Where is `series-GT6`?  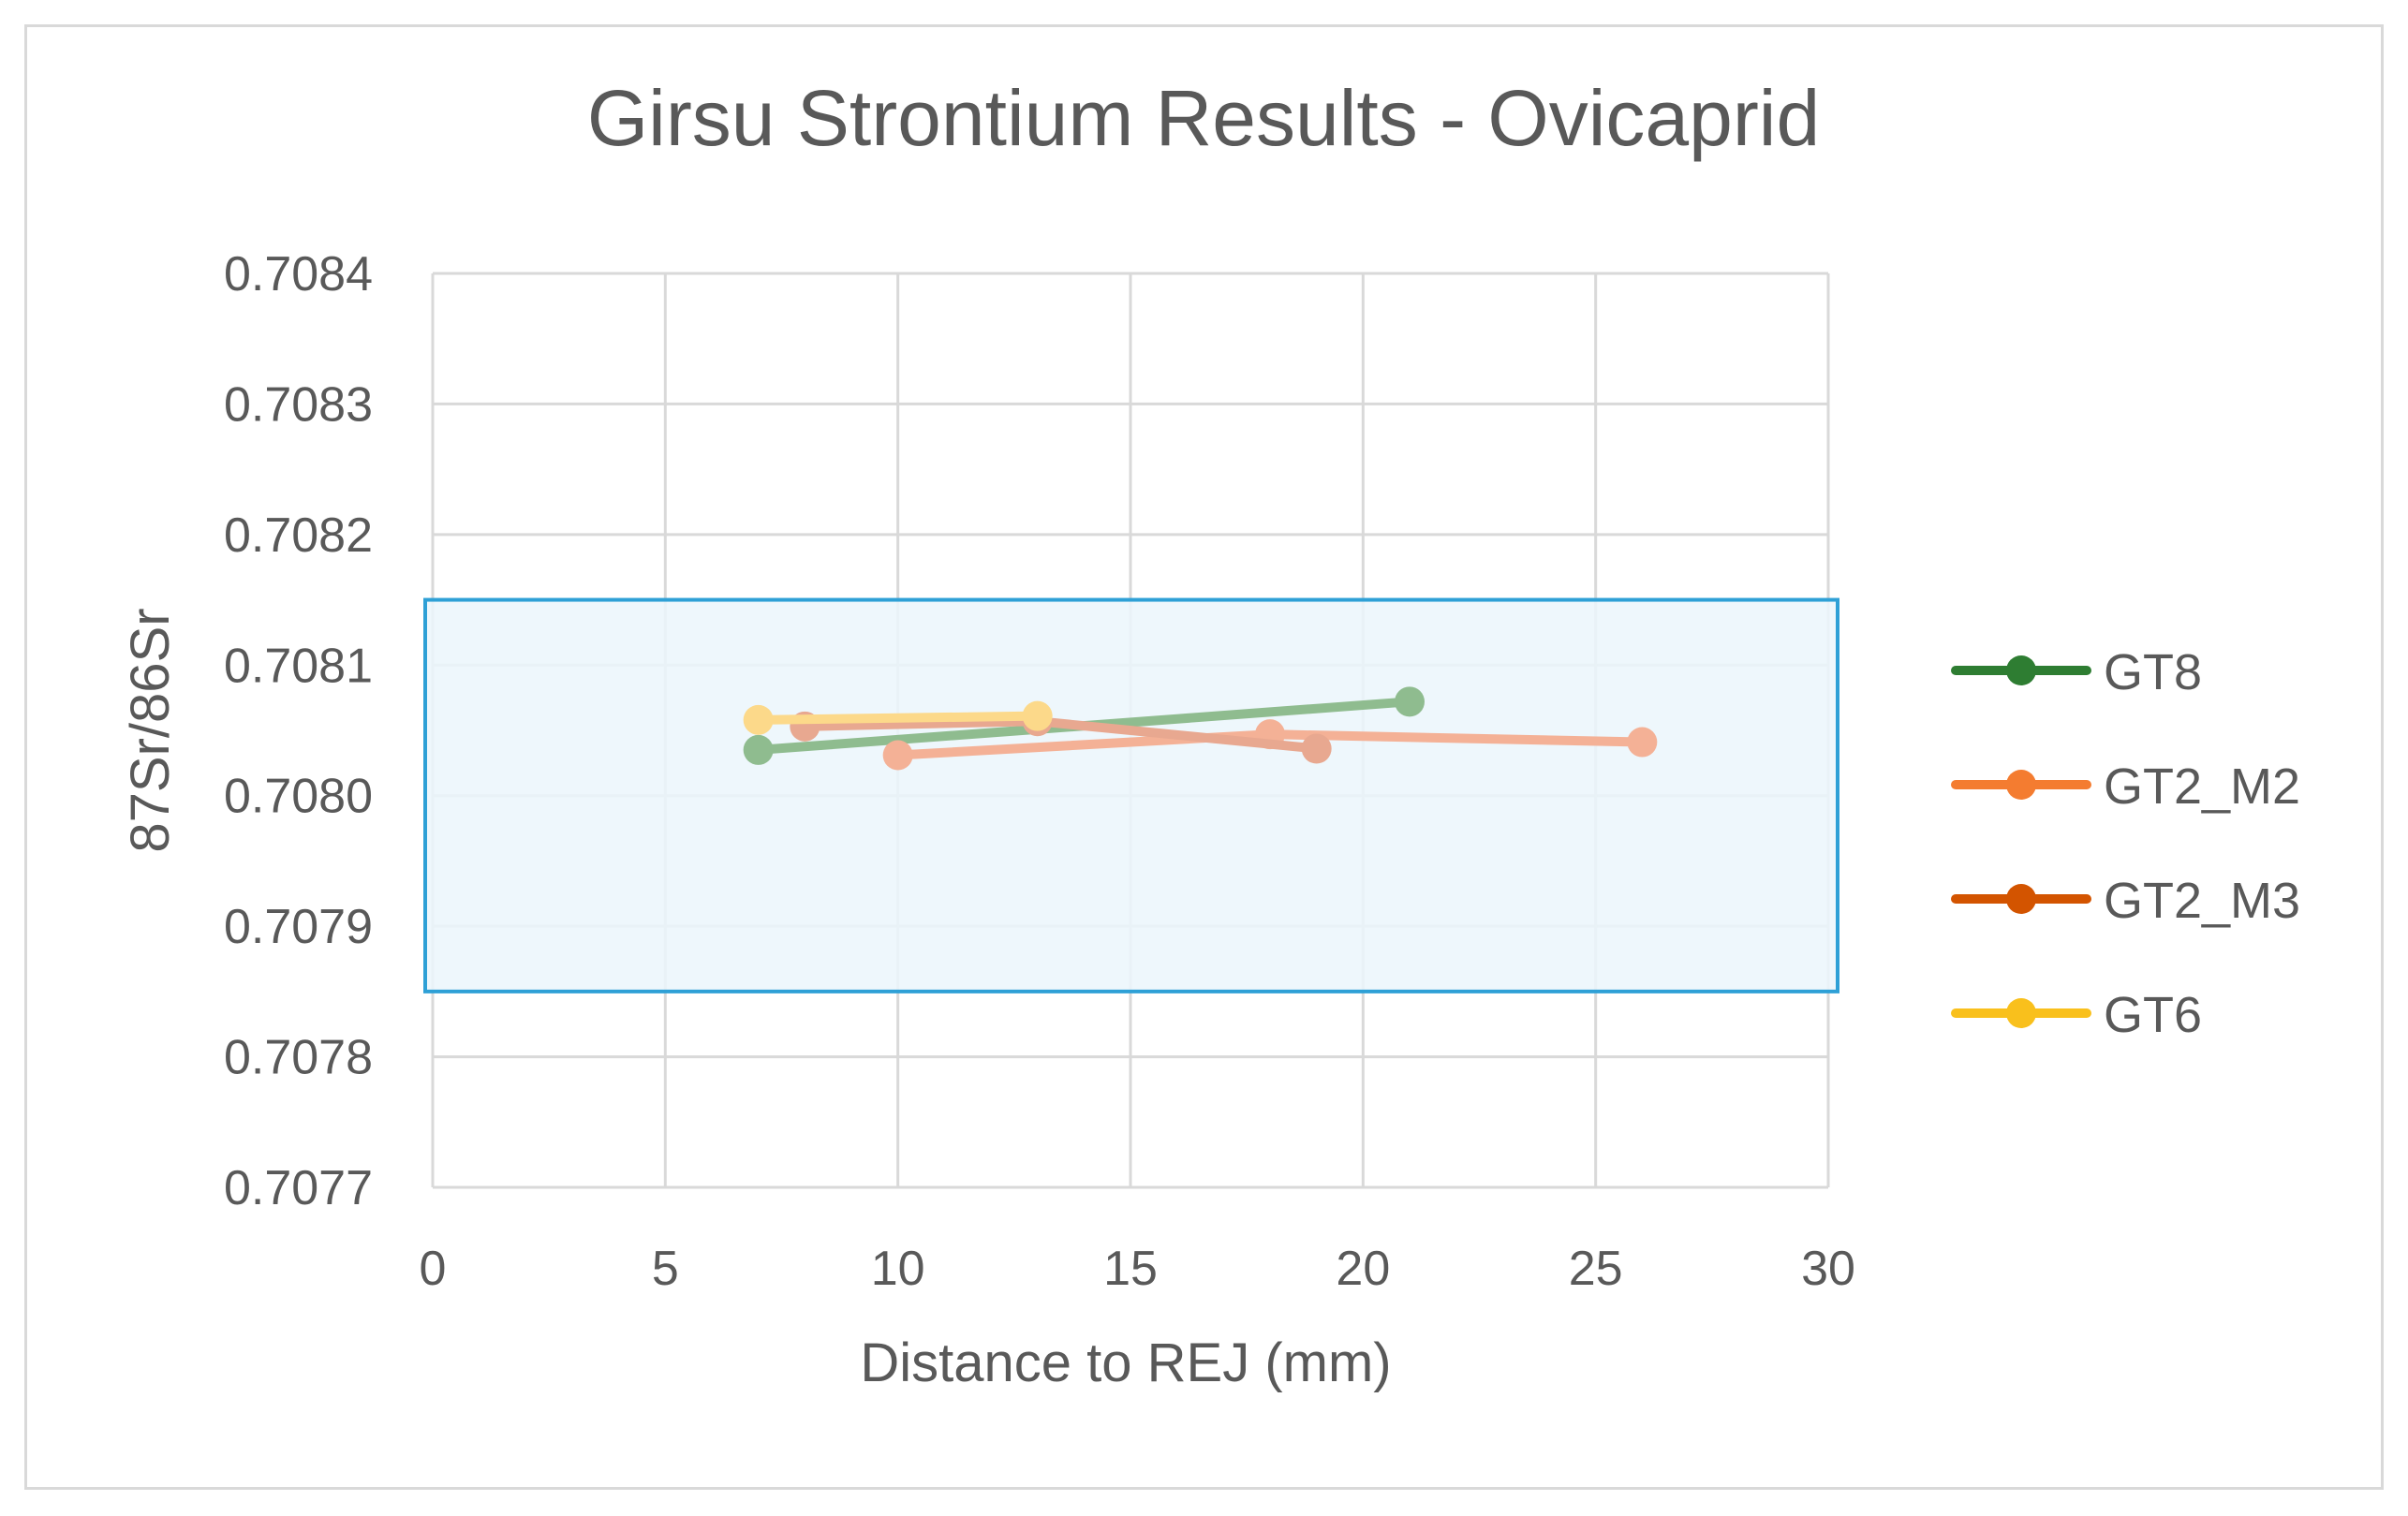
series-GT6 is located at coordinates (898, 717).